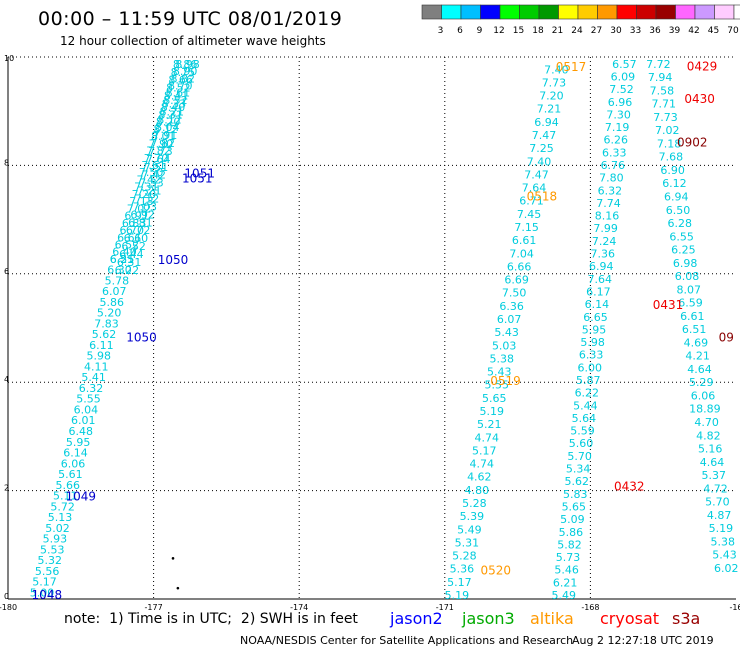 This screenshot has height=650, width=740. Describe the element at coordinates (596, 31) in the screenshot. I see `colorbar-label: 27` at that location.